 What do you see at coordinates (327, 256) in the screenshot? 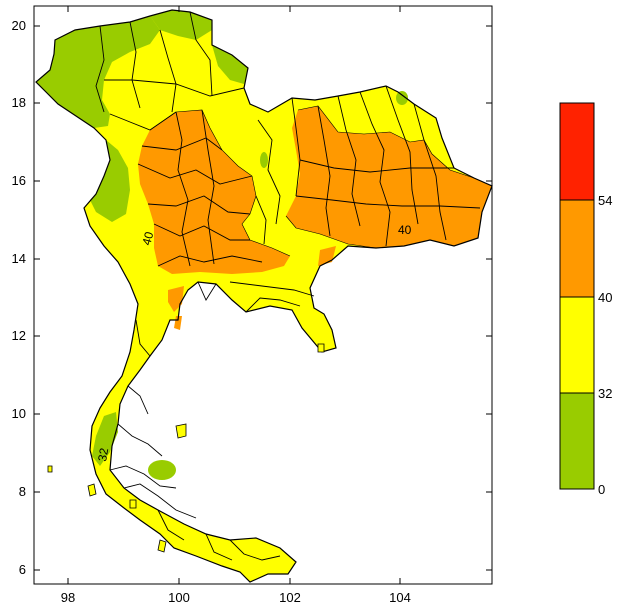
I see `orange-region-east-border` at bounding box center [327, 256].